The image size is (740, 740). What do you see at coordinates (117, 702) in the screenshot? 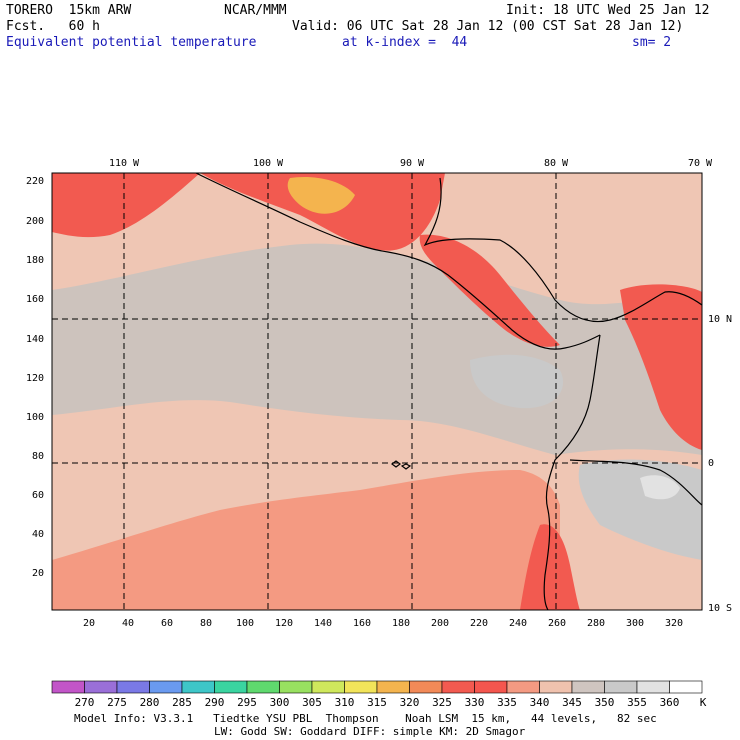
I see `colorbar-label: 275` at bounding box center [117, 702].